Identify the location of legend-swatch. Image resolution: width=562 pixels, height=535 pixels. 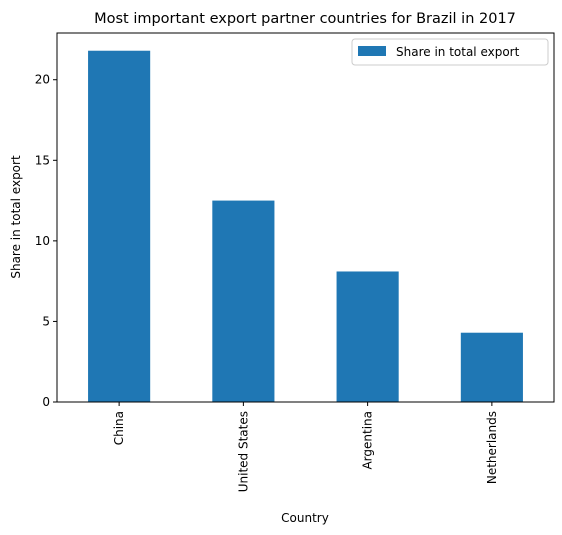
(372, 51).